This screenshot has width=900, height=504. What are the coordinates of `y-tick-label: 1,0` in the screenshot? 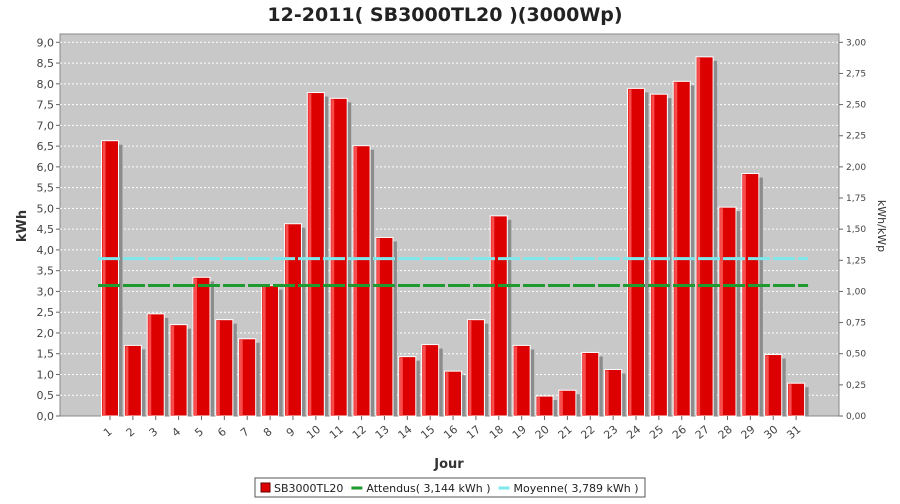 It's located at (46, 374).